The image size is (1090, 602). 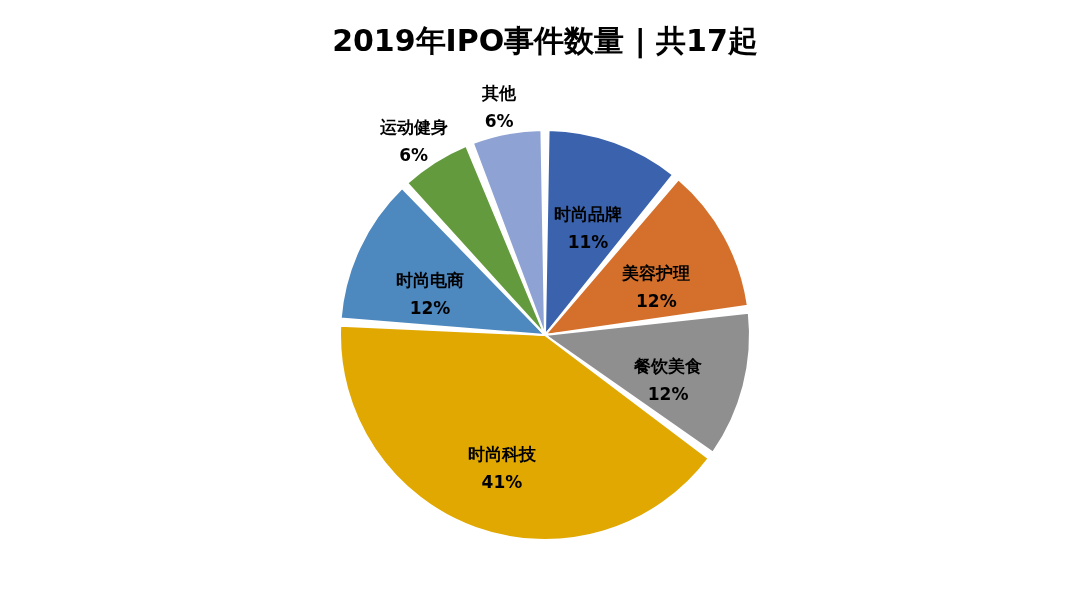 I want to click on data-label: 11%, so click(x=588, y=242).